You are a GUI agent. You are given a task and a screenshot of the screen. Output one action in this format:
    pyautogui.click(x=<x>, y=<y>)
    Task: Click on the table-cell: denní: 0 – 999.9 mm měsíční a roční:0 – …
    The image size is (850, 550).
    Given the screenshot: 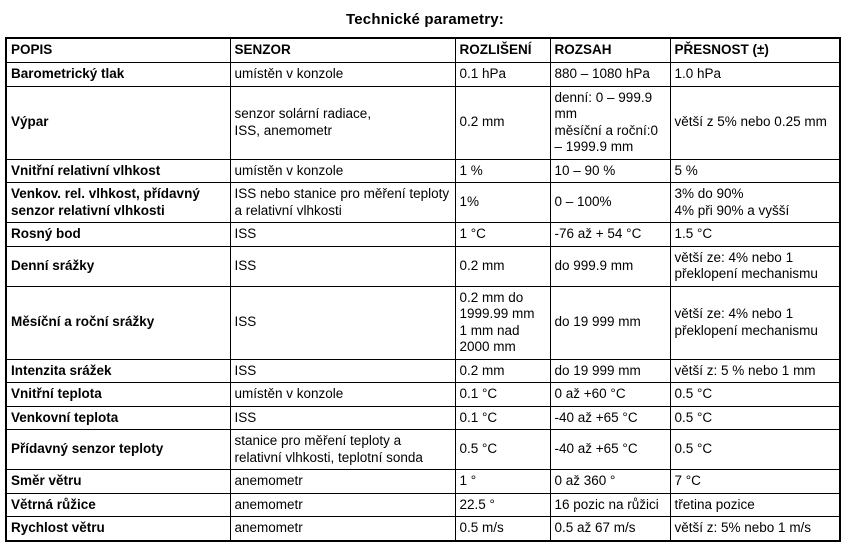 What is the action you would take?
    pyautogui.click(x=610, y=122)
    